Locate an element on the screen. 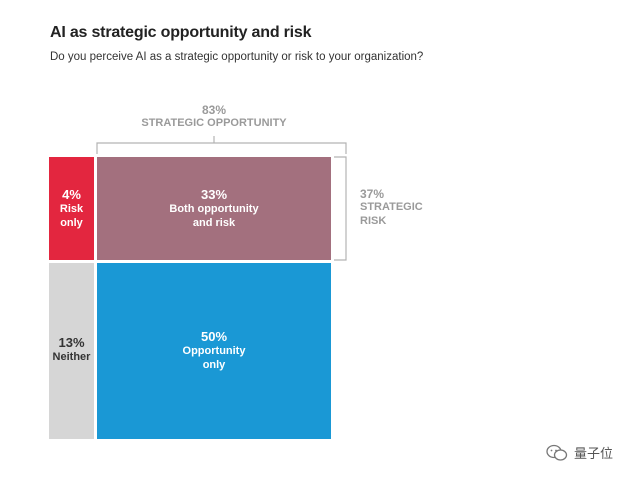 This screenshot has width=640, height=486. strategic-risk-text-1: STRATEGIC is located at coordinates (391, 207).